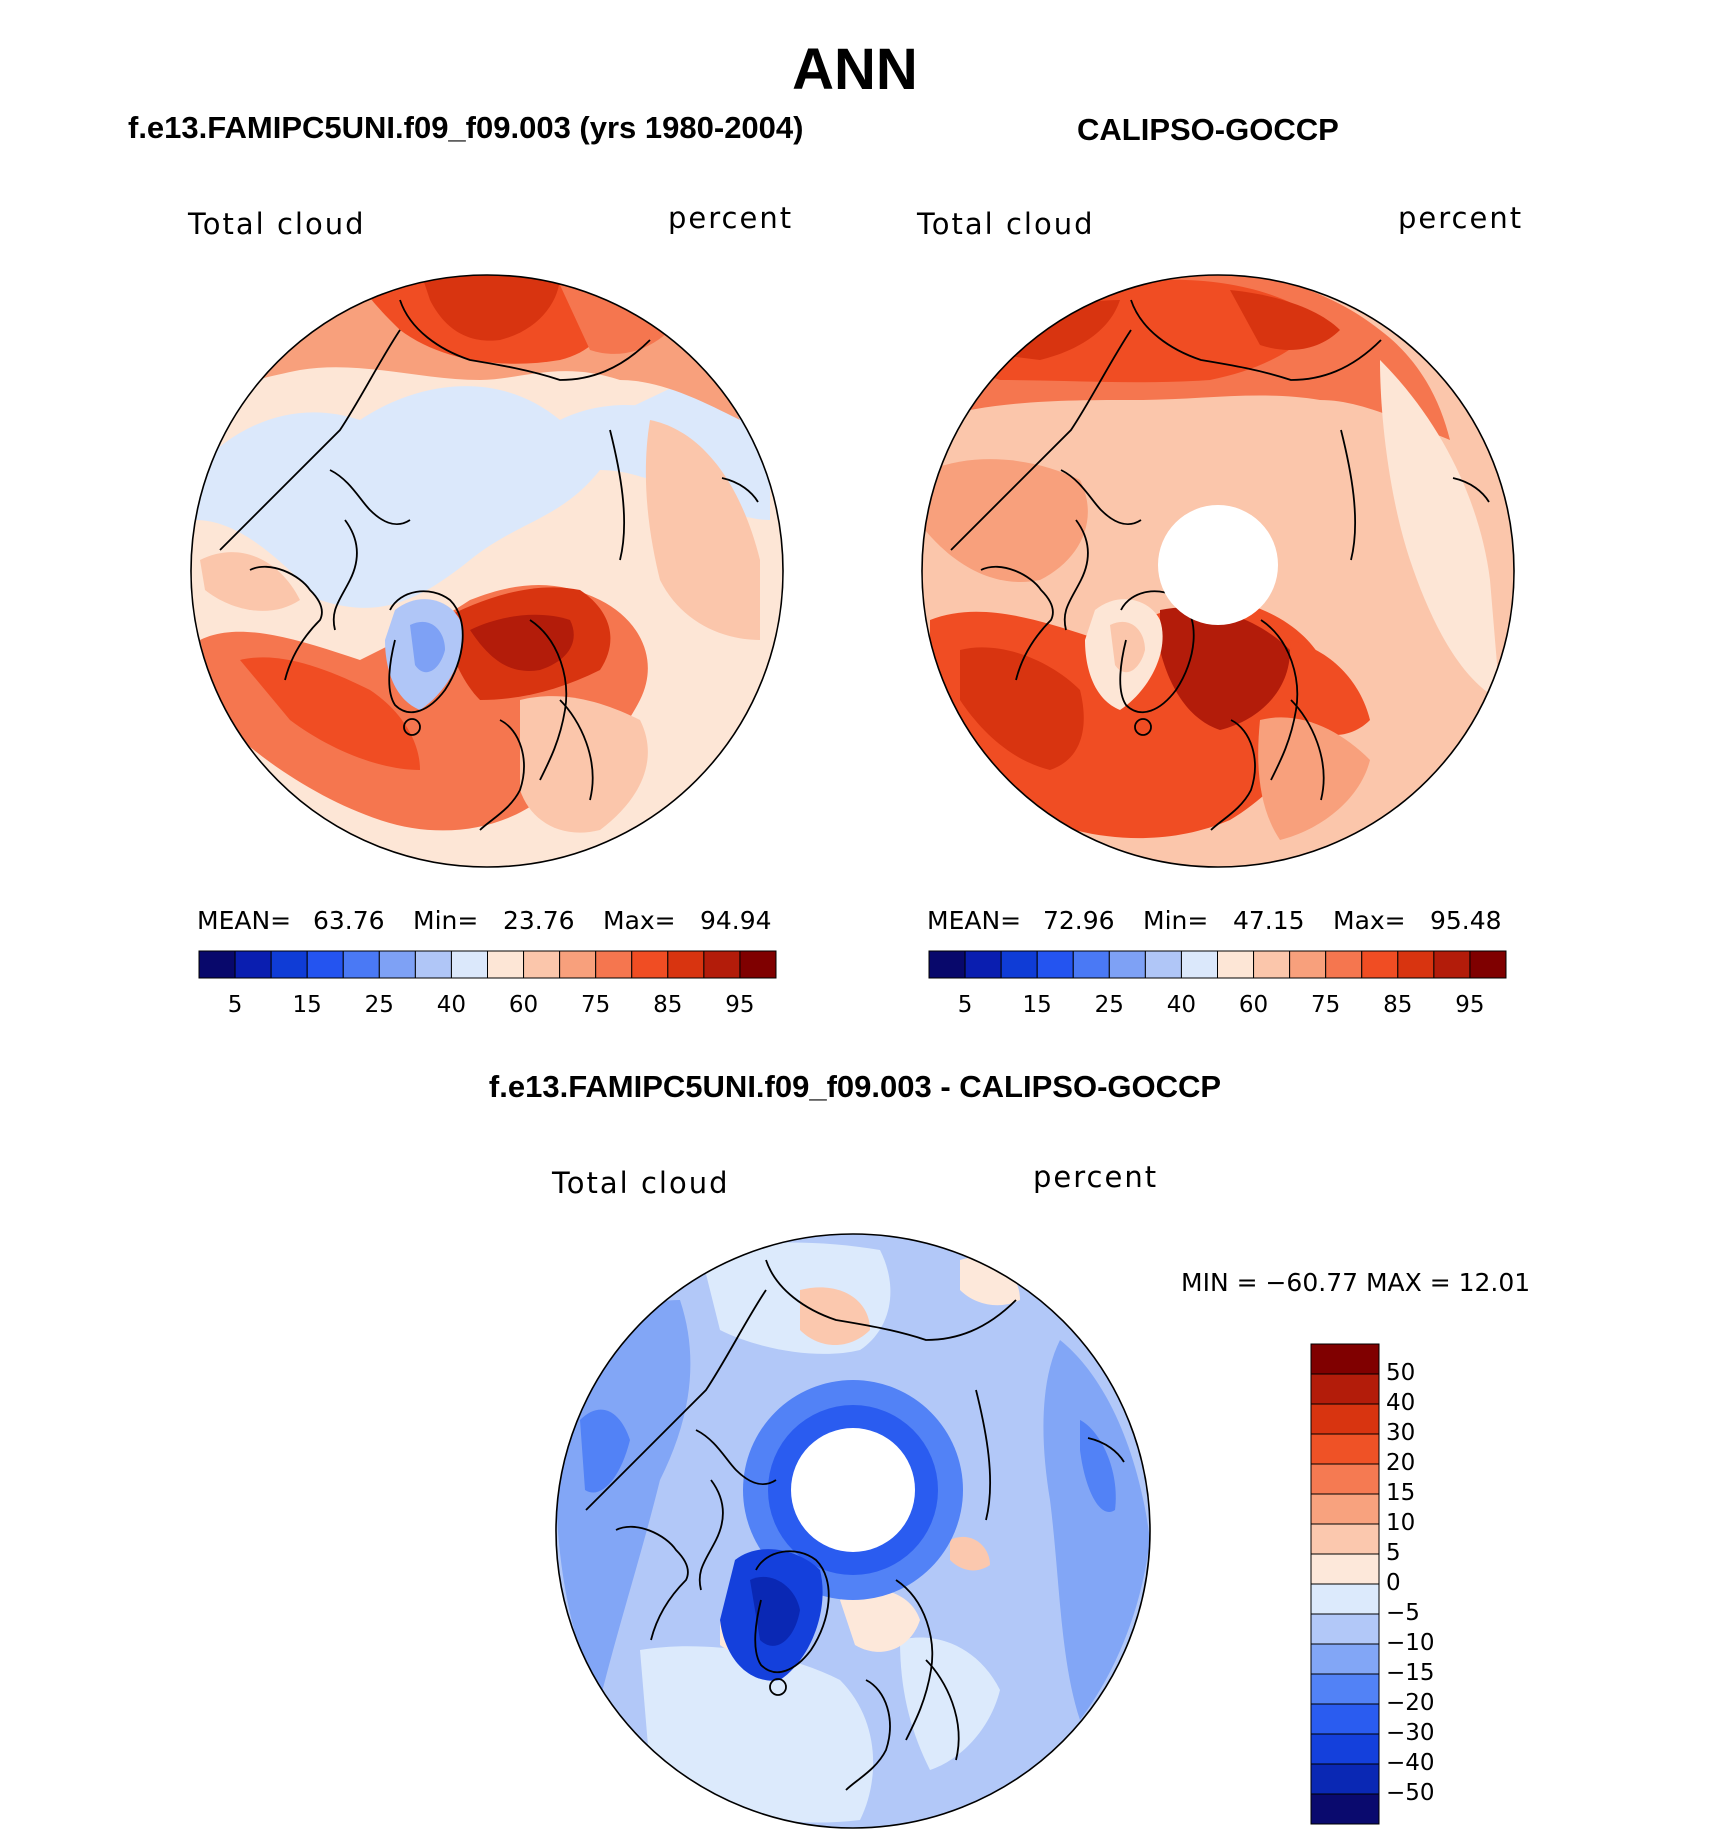  I want to click on panel-1-map, so click(487, 571).